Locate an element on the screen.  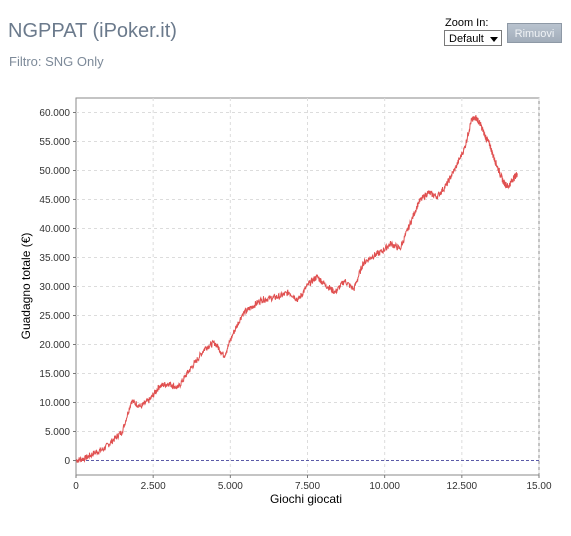
x-tick-label: 10.000 is located at coordinates (384, 486).